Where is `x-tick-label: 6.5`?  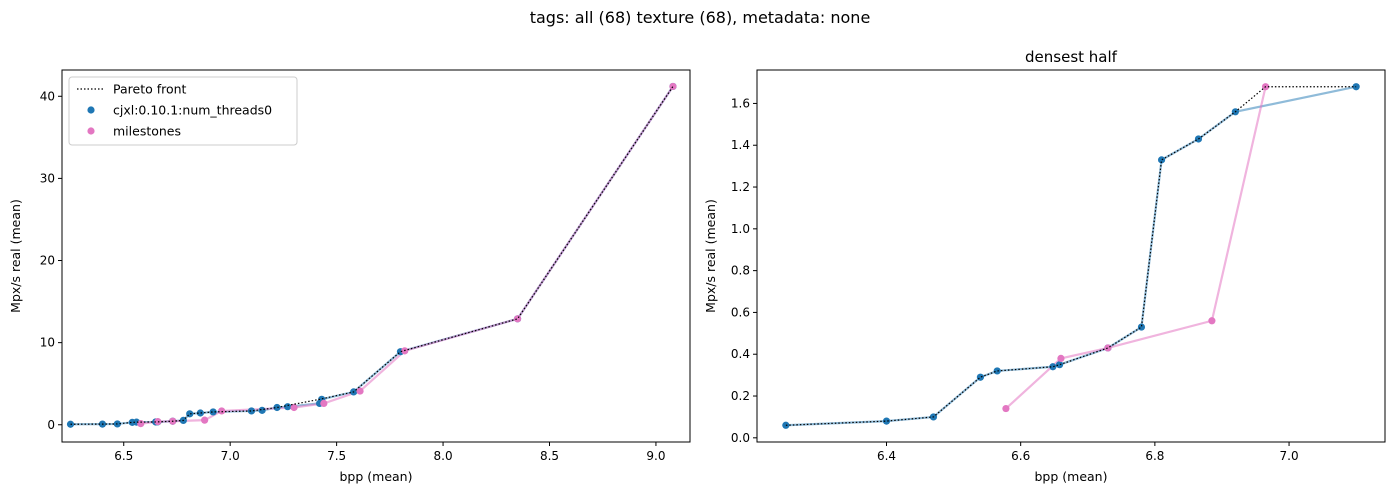
x-tick-label: 6.5 is located at coordinates (123, 456).